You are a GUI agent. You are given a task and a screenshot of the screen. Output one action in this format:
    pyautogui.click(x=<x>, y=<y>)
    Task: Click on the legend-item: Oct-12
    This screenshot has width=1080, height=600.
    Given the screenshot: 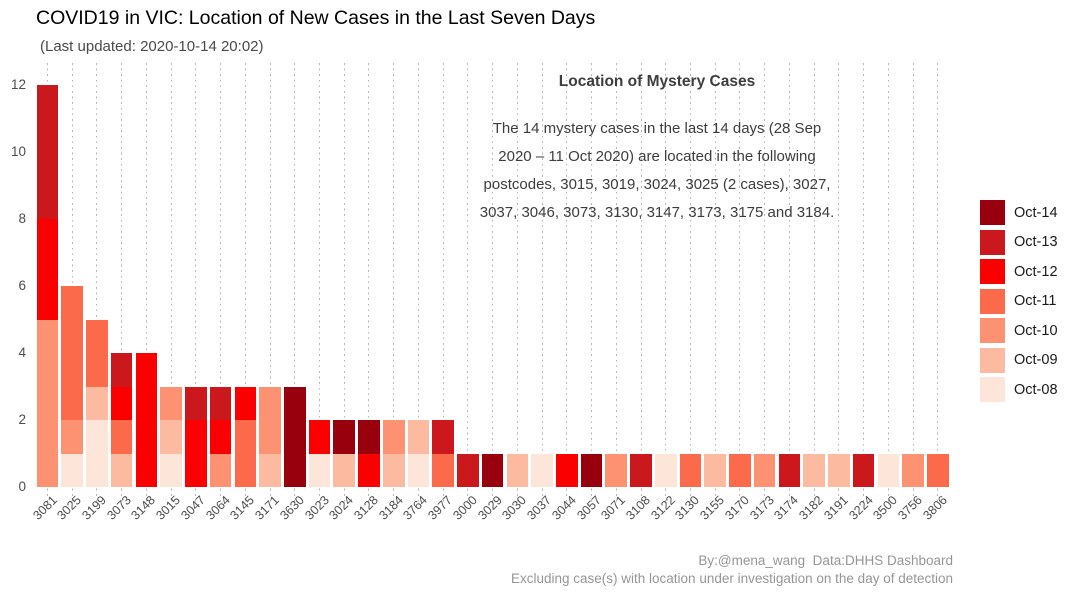 What is the action you would take?
    pyautogui.click(x=1019, y=271)
    